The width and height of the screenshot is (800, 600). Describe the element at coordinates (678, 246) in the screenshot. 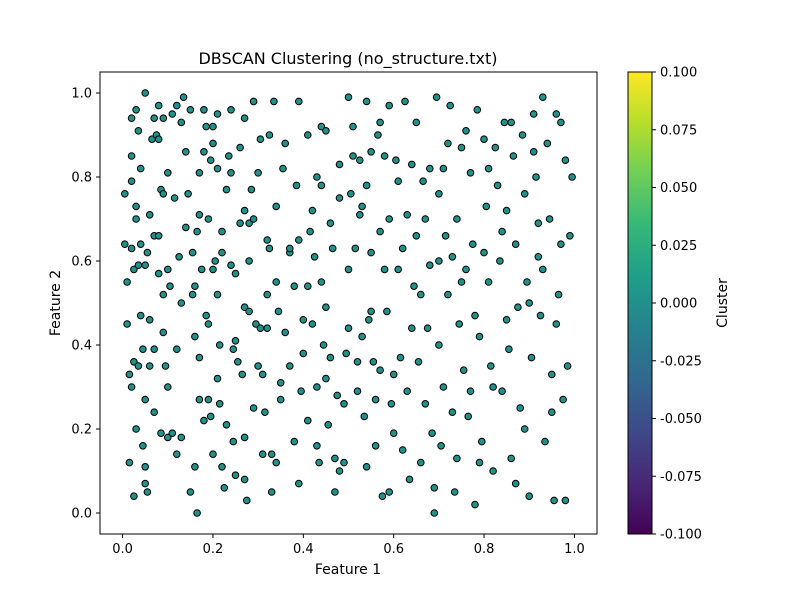

I see `colorbar-tick-label: 0.025` at that location.